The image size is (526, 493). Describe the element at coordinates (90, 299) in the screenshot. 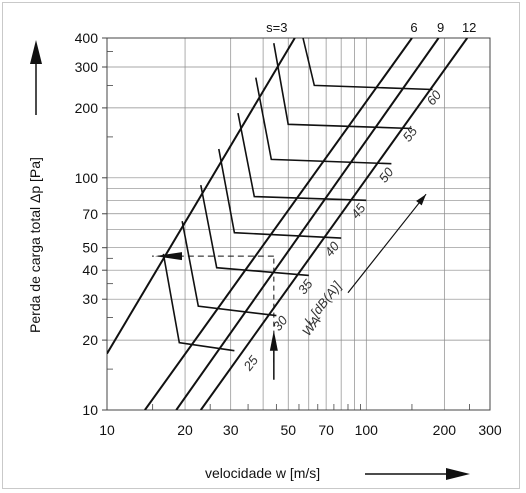

I see `y-tick-label: 30` at that location.